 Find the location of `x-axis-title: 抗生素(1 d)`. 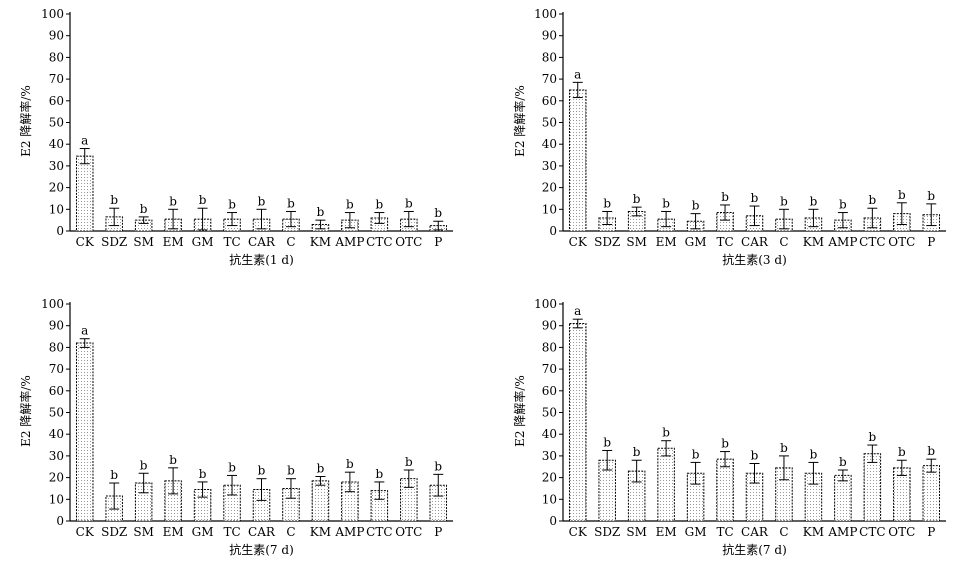

x-axis-title: 抗生素(1 d) is located at coordinates (261, 259).